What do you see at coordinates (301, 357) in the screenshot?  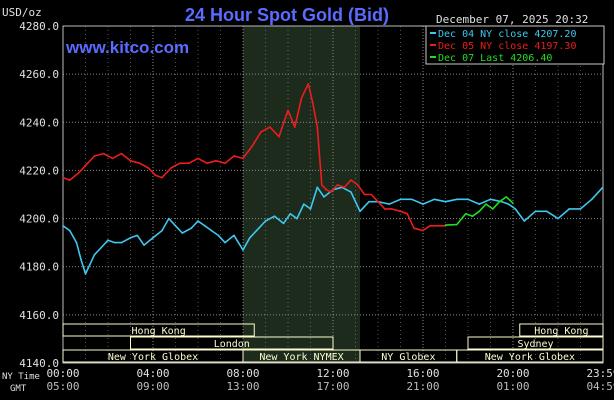 I see `session-label: New York NYMEX` at bounding box center [301, 357].